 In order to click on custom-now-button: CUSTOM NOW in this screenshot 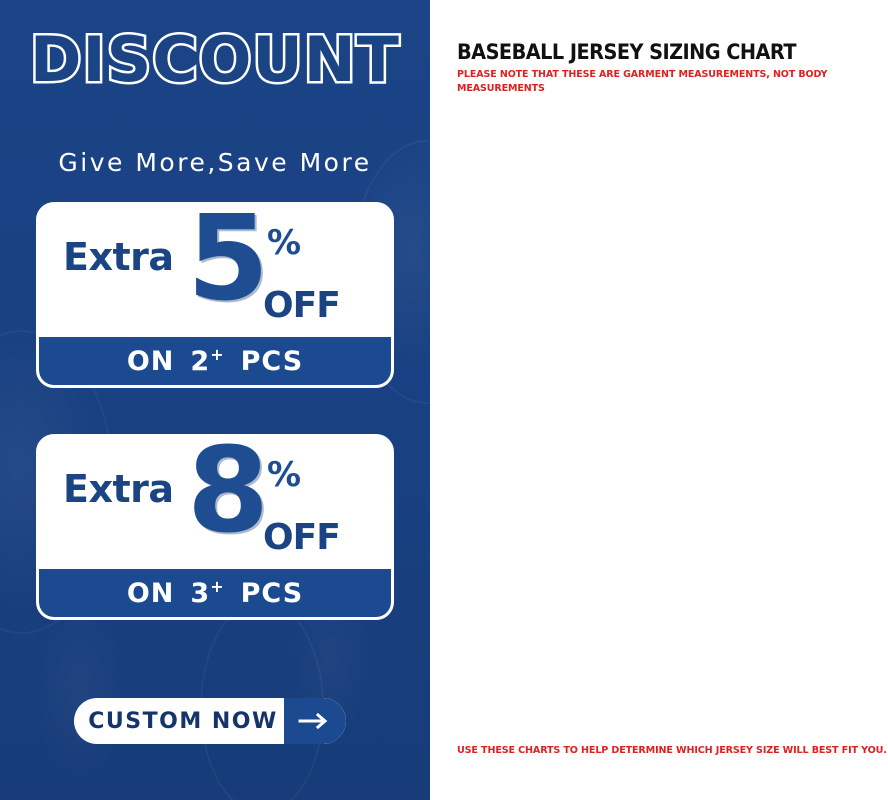, I will do `click(210, 721)`.